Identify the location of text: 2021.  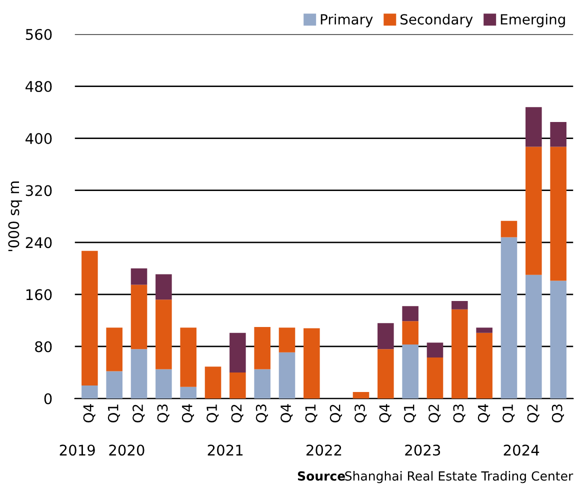
(225, 450).